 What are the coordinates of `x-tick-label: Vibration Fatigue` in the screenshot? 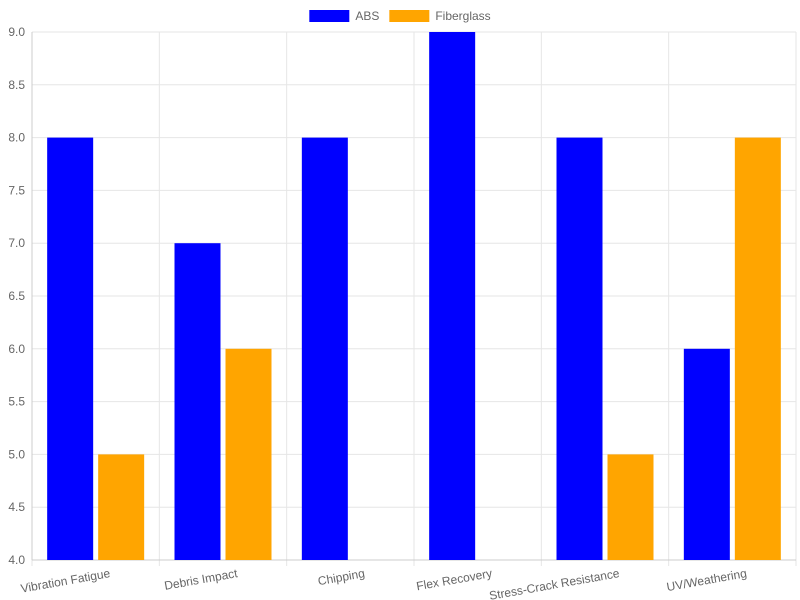 It's located at (66, 581).